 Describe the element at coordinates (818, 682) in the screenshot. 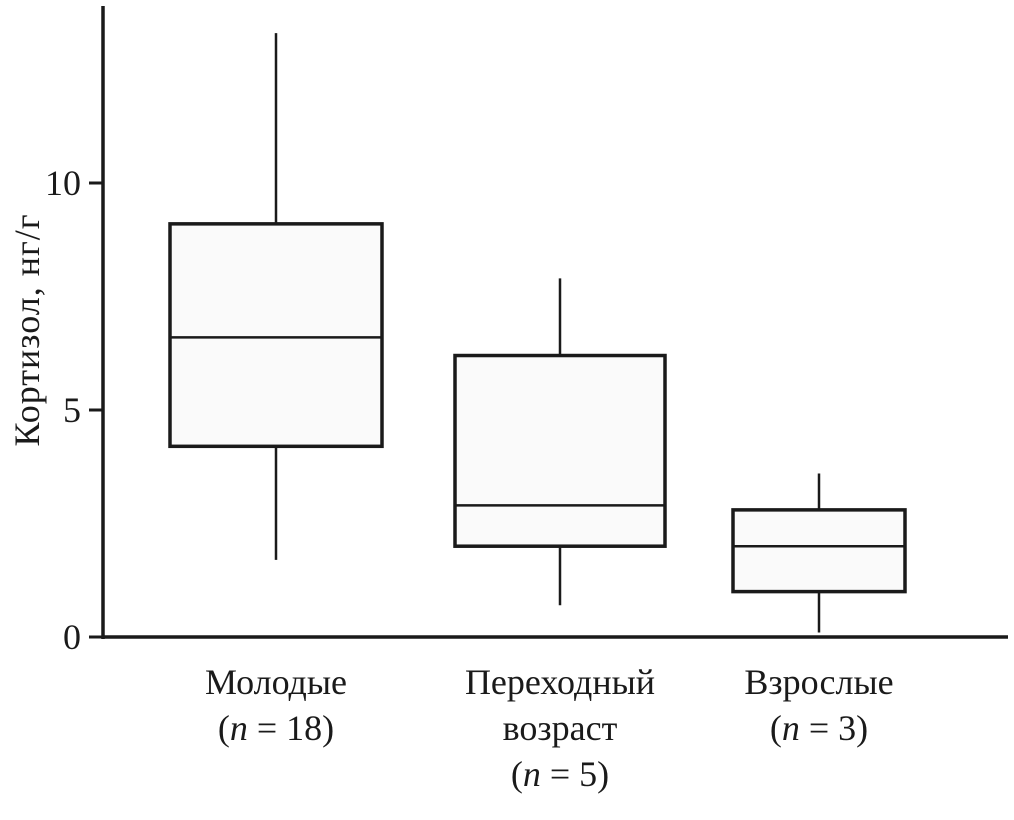

I see `x-category-label: Взрослые` at that location.